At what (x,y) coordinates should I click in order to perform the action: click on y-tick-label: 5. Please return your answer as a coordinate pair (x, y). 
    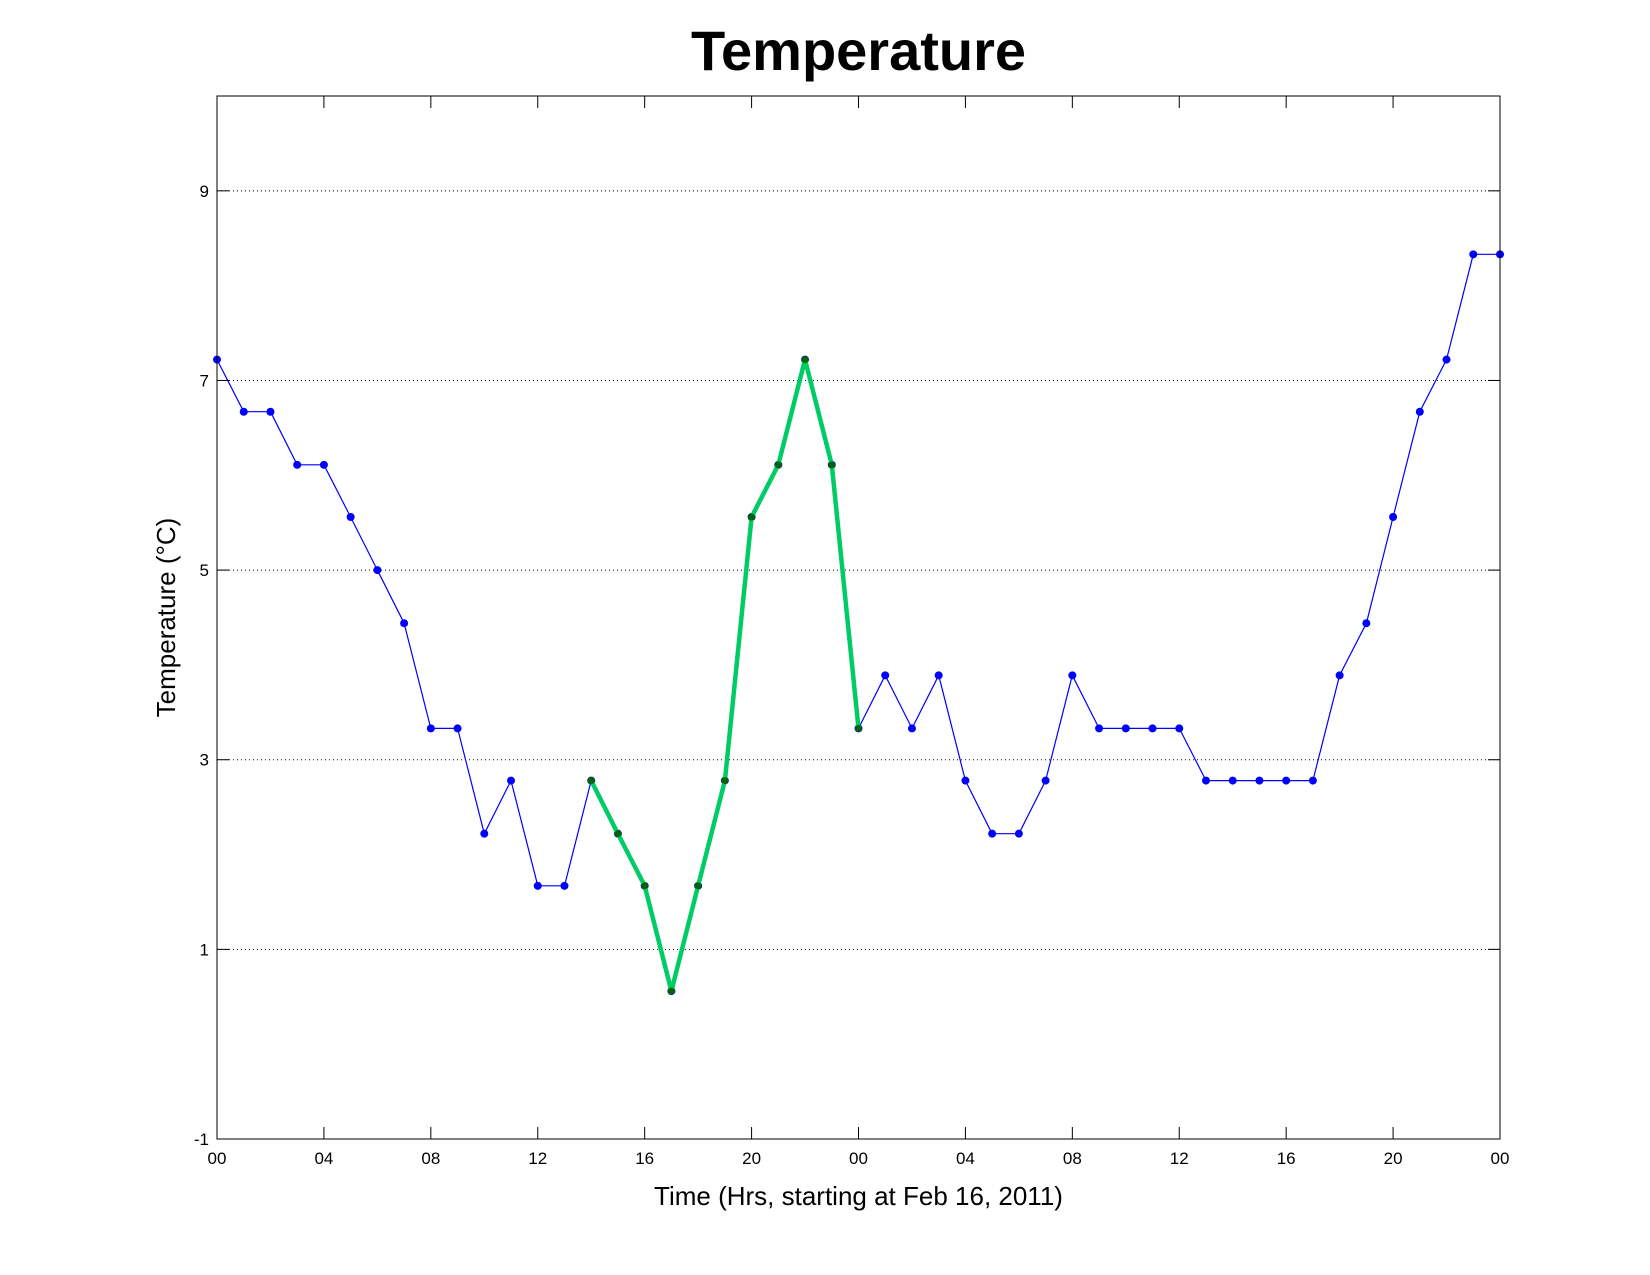
    Looking at the image, I should click on (204, 570).